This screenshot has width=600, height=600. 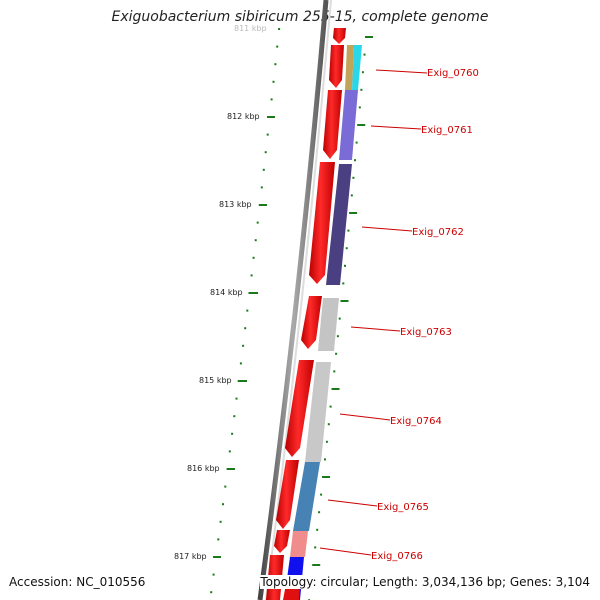 I want to click on gene-block-exig-0760-a, so click(x=349, y=67).